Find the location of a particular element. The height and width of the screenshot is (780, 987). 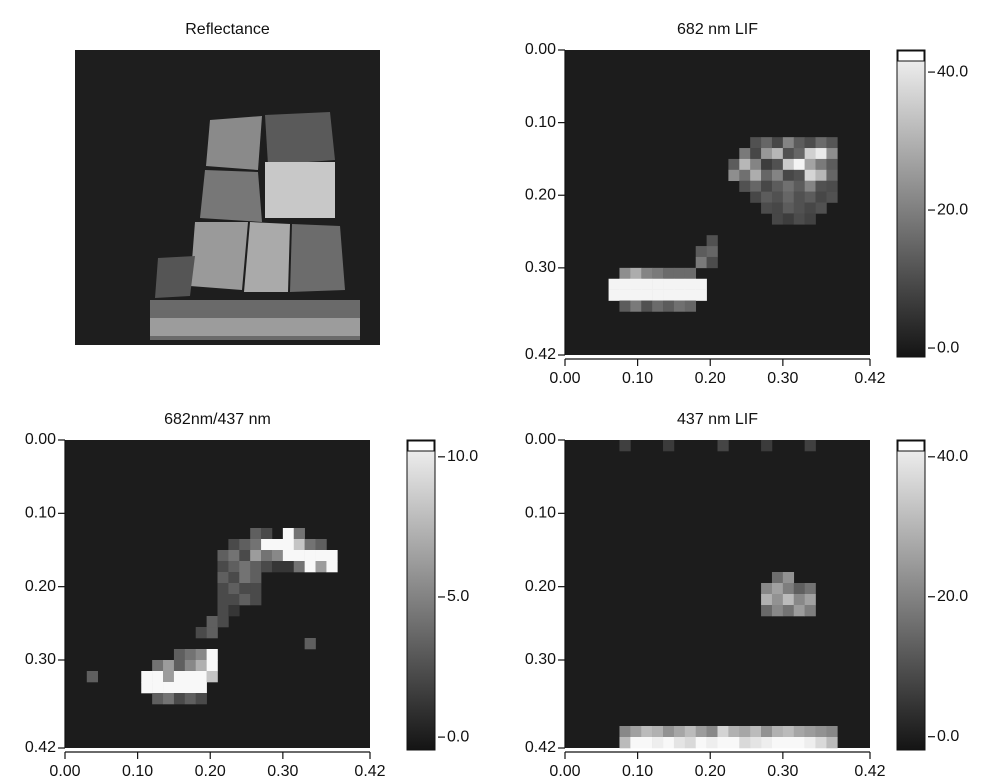

y-tick-label: 0.30 is located at coordinates (540, 659).